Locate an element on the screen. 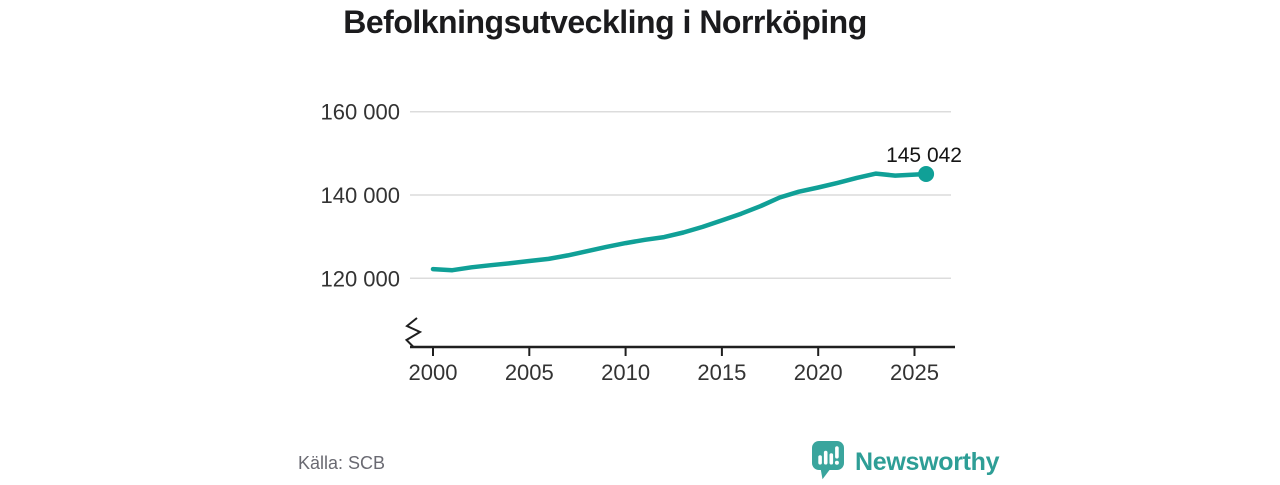 This screenshot has height=485, width=1280. y-axis-label: 140 000 is located at coordinates (360, 195).